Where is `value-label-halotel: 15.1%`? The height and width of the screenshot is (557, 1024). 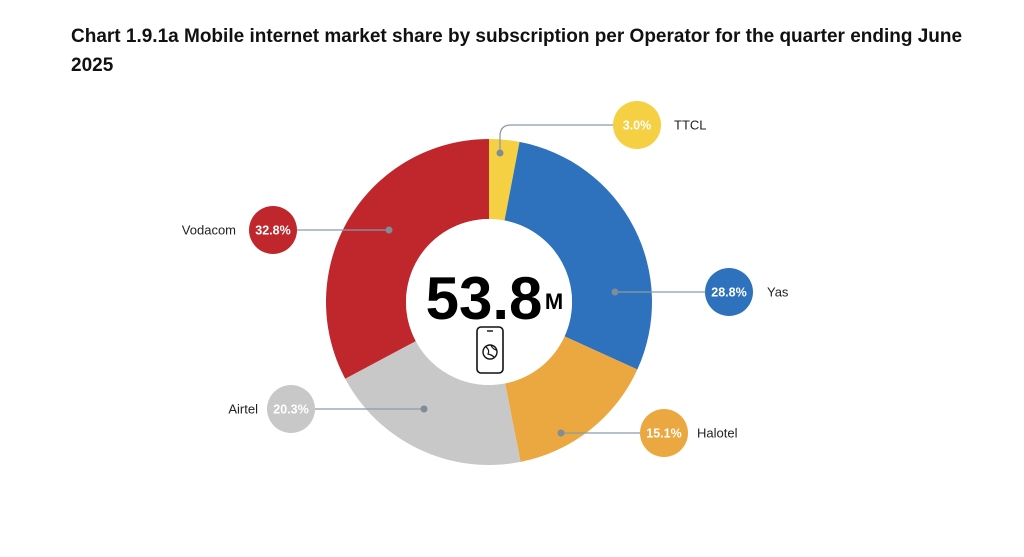
value-label-halotel: 15.1% is located at coordinates (663, 434).